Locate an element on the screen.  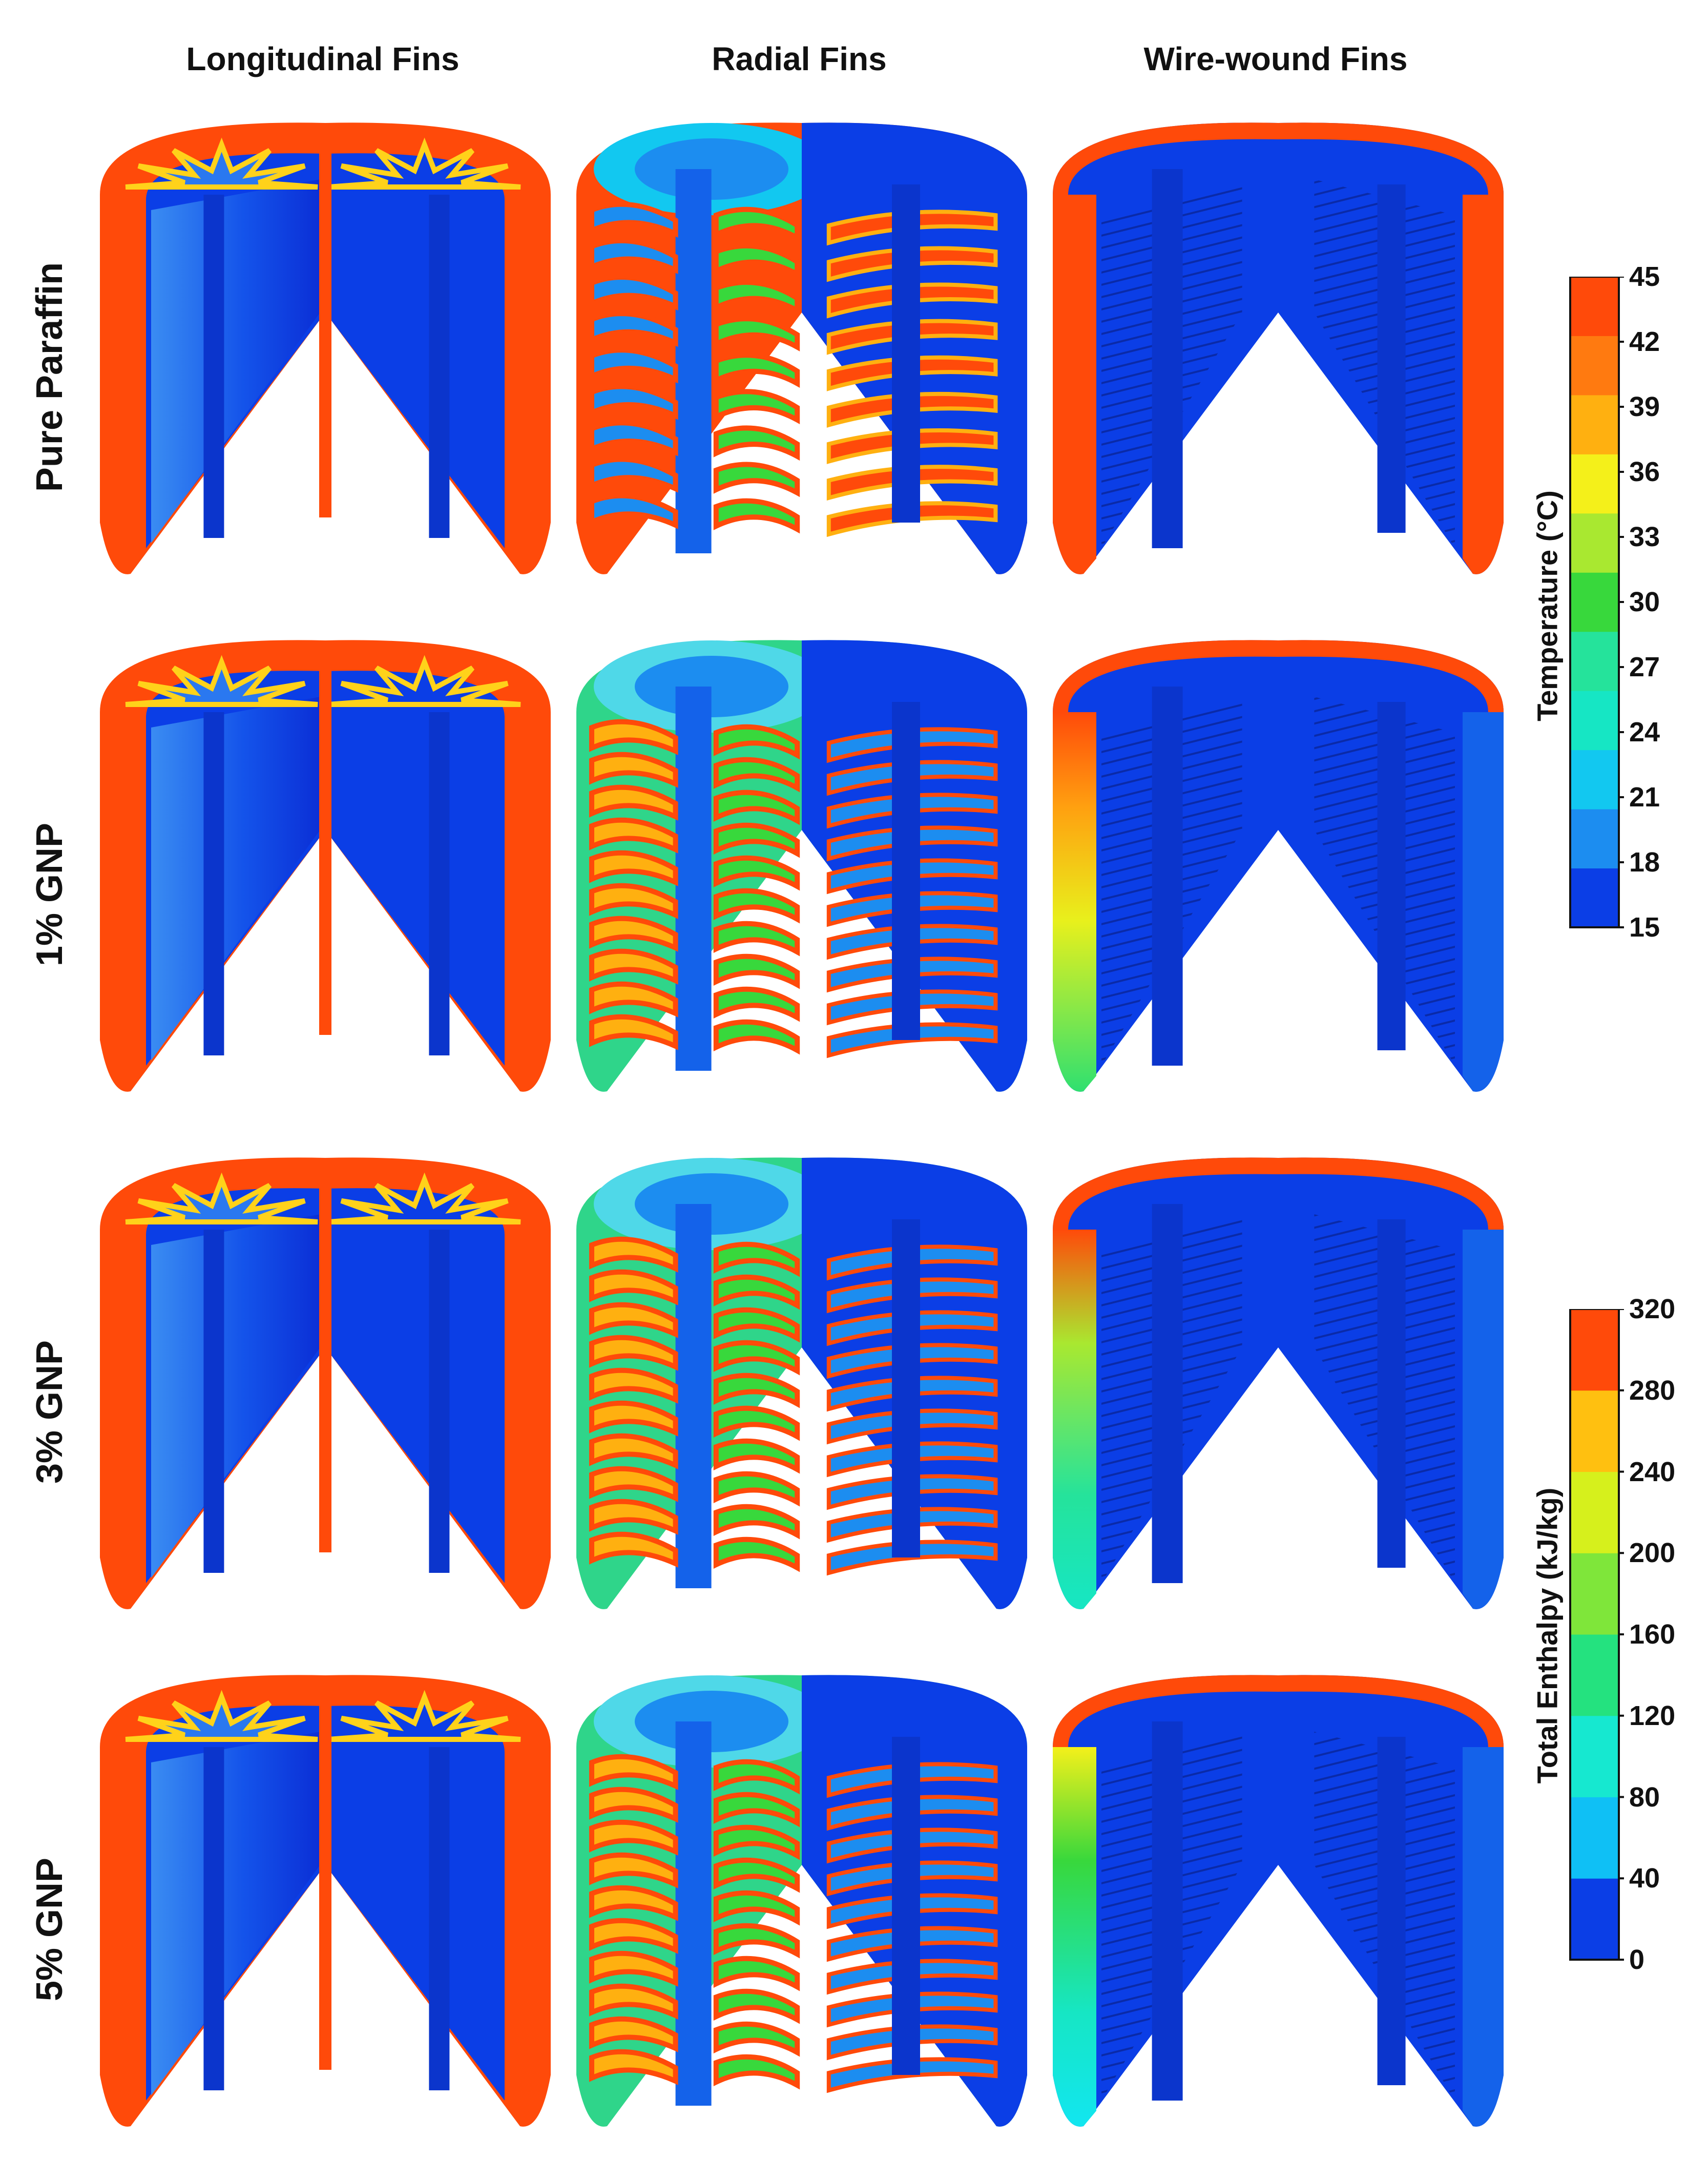
temperature-colorbar is located at coordinates (1596, 603).